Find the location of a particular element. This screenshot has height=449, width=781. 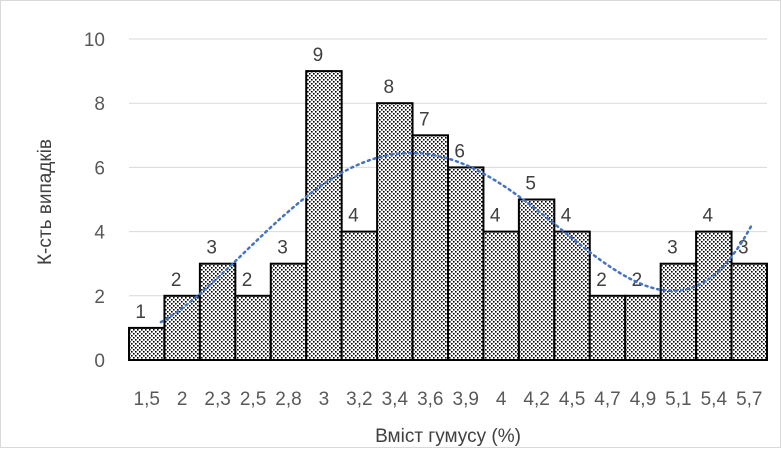

x-tick-label: 5,7 is located at coordinates (749, 399).